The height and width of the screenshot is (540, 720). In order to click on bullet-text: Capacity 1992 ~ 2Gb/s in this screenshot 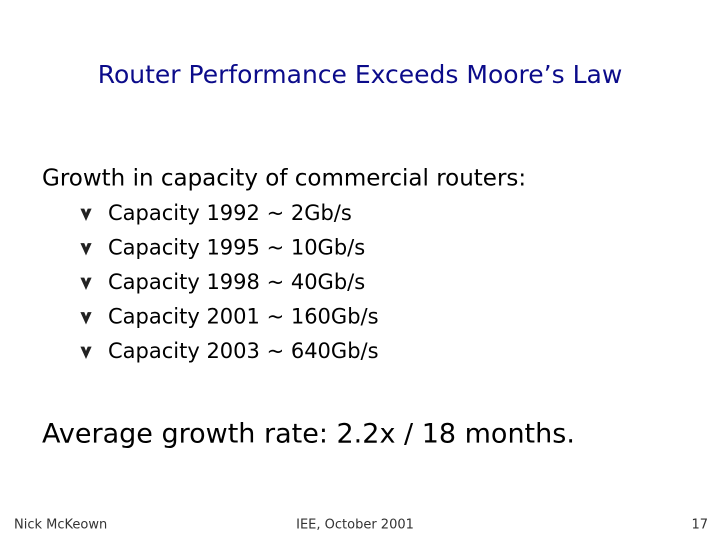, I will do `click(230, 213)`.